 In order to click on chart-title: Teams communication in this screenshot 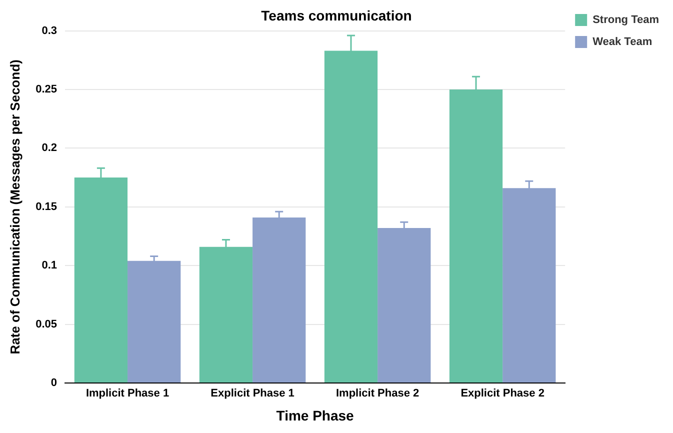, I will do `click(336, 15)`.